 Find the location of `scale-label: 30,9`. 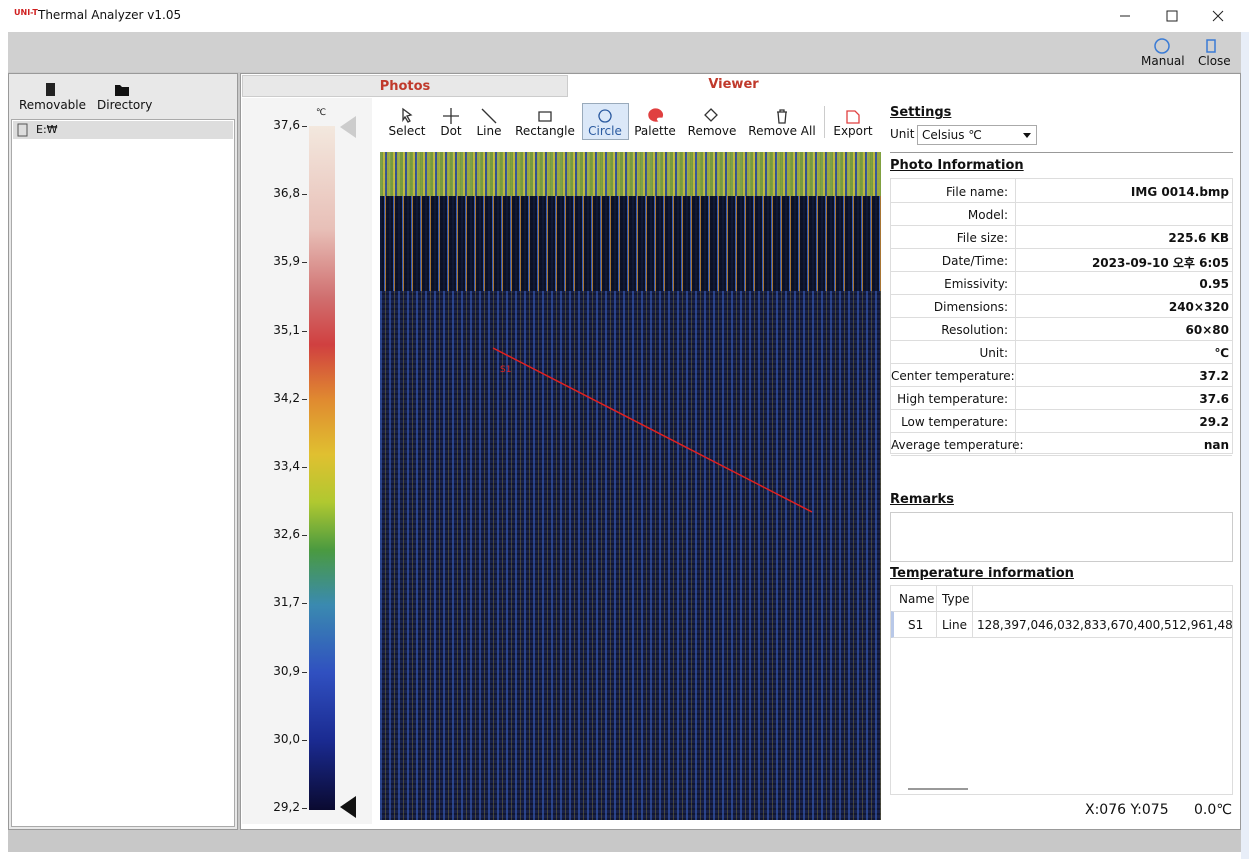

scale-label: 30,9 is located at coordinates (286, 670).